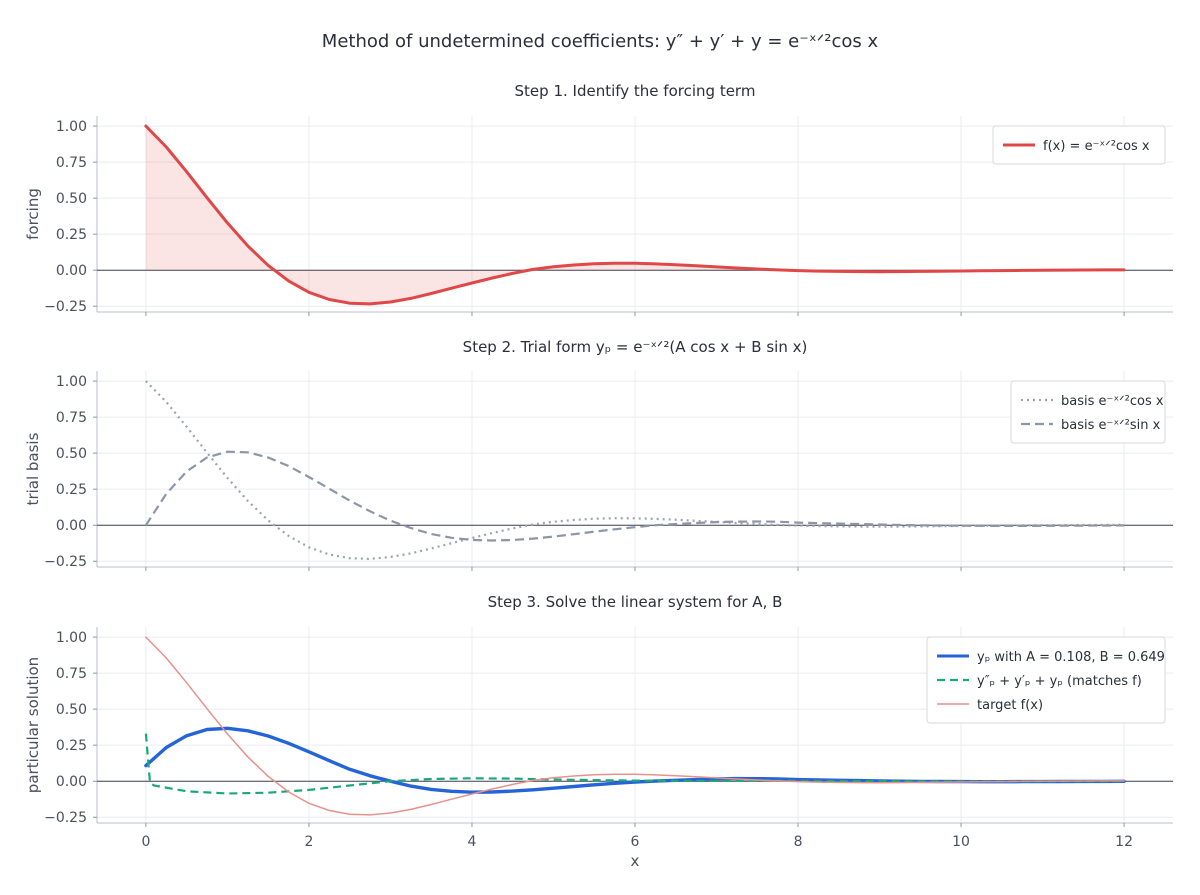 This screenshot has height=895, width=1200. Describe the element at coordinates (1124, 842) in the screenshot. I see `x-tick-label: 12` at that location.